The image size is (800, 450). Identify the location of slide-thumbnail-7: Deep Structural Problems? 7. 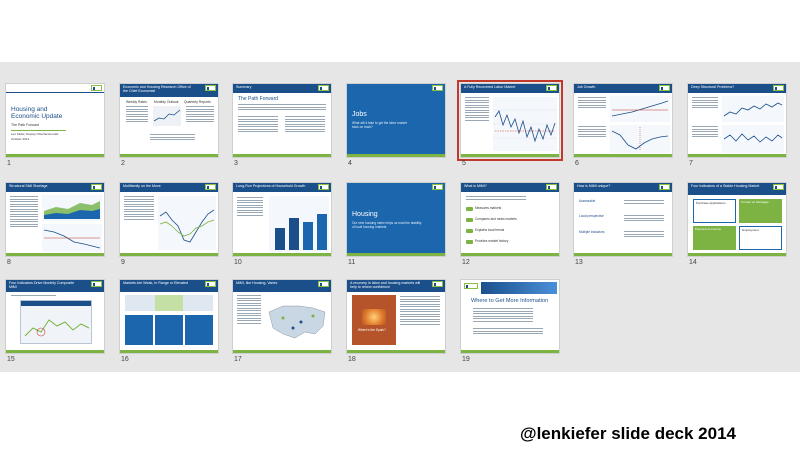
(737, 125).